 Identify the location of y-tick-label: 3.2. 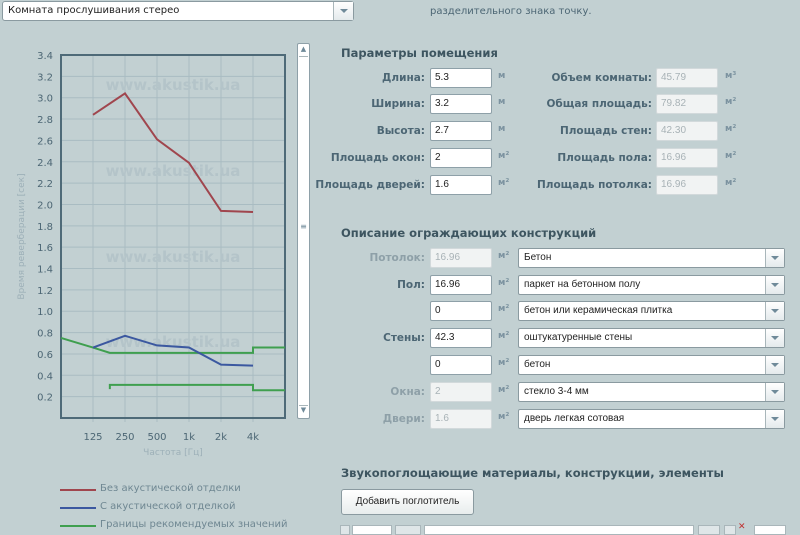
(45, 77).